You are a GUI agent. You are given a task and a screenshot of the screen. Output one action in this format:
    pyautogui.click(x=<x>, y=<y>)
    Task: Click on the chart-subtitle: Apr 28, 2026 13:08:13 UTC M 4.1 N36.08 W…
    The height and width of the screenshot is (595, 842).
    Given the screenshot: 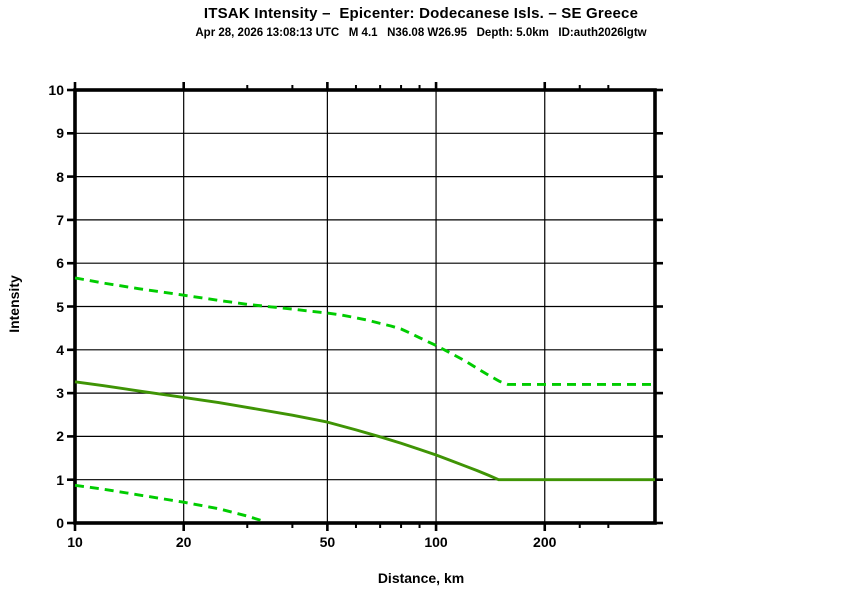 What is the action you would take?
    pyautogui.click(x=421, y=33)
    